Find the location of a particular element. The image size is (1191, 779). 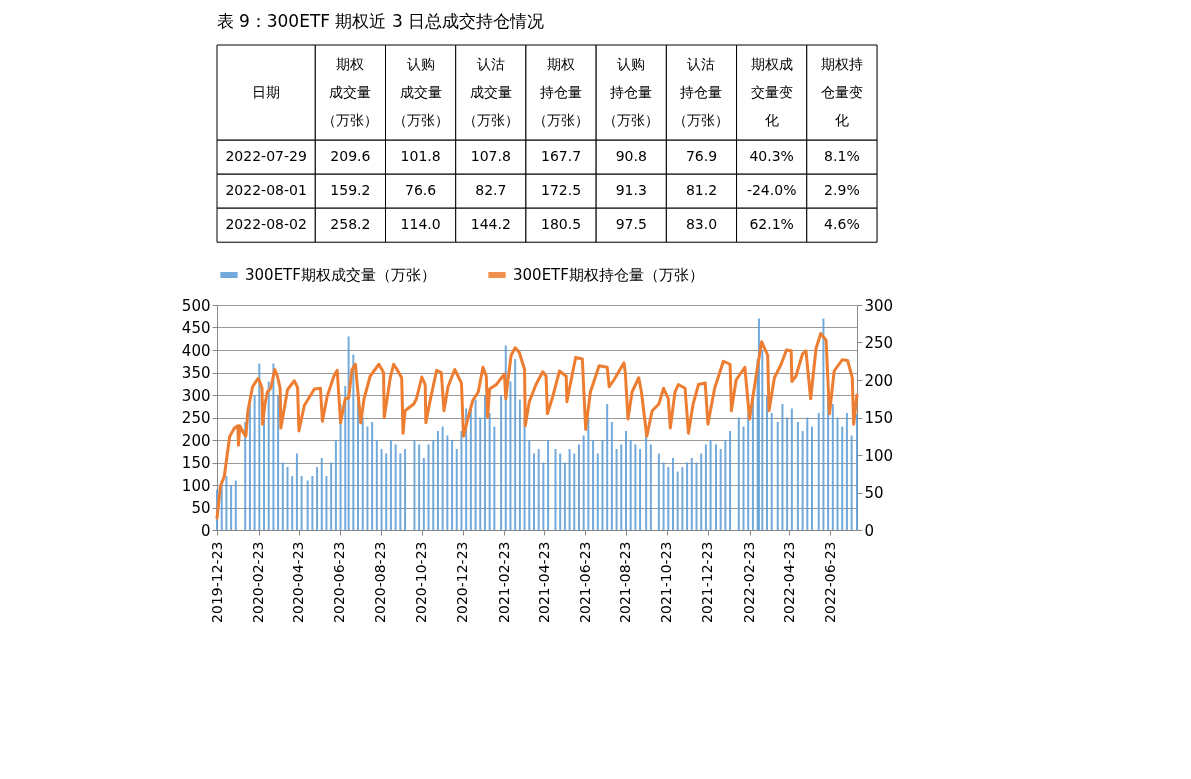

category-label: 2022-08-01 is located at coordinates (266, 190).